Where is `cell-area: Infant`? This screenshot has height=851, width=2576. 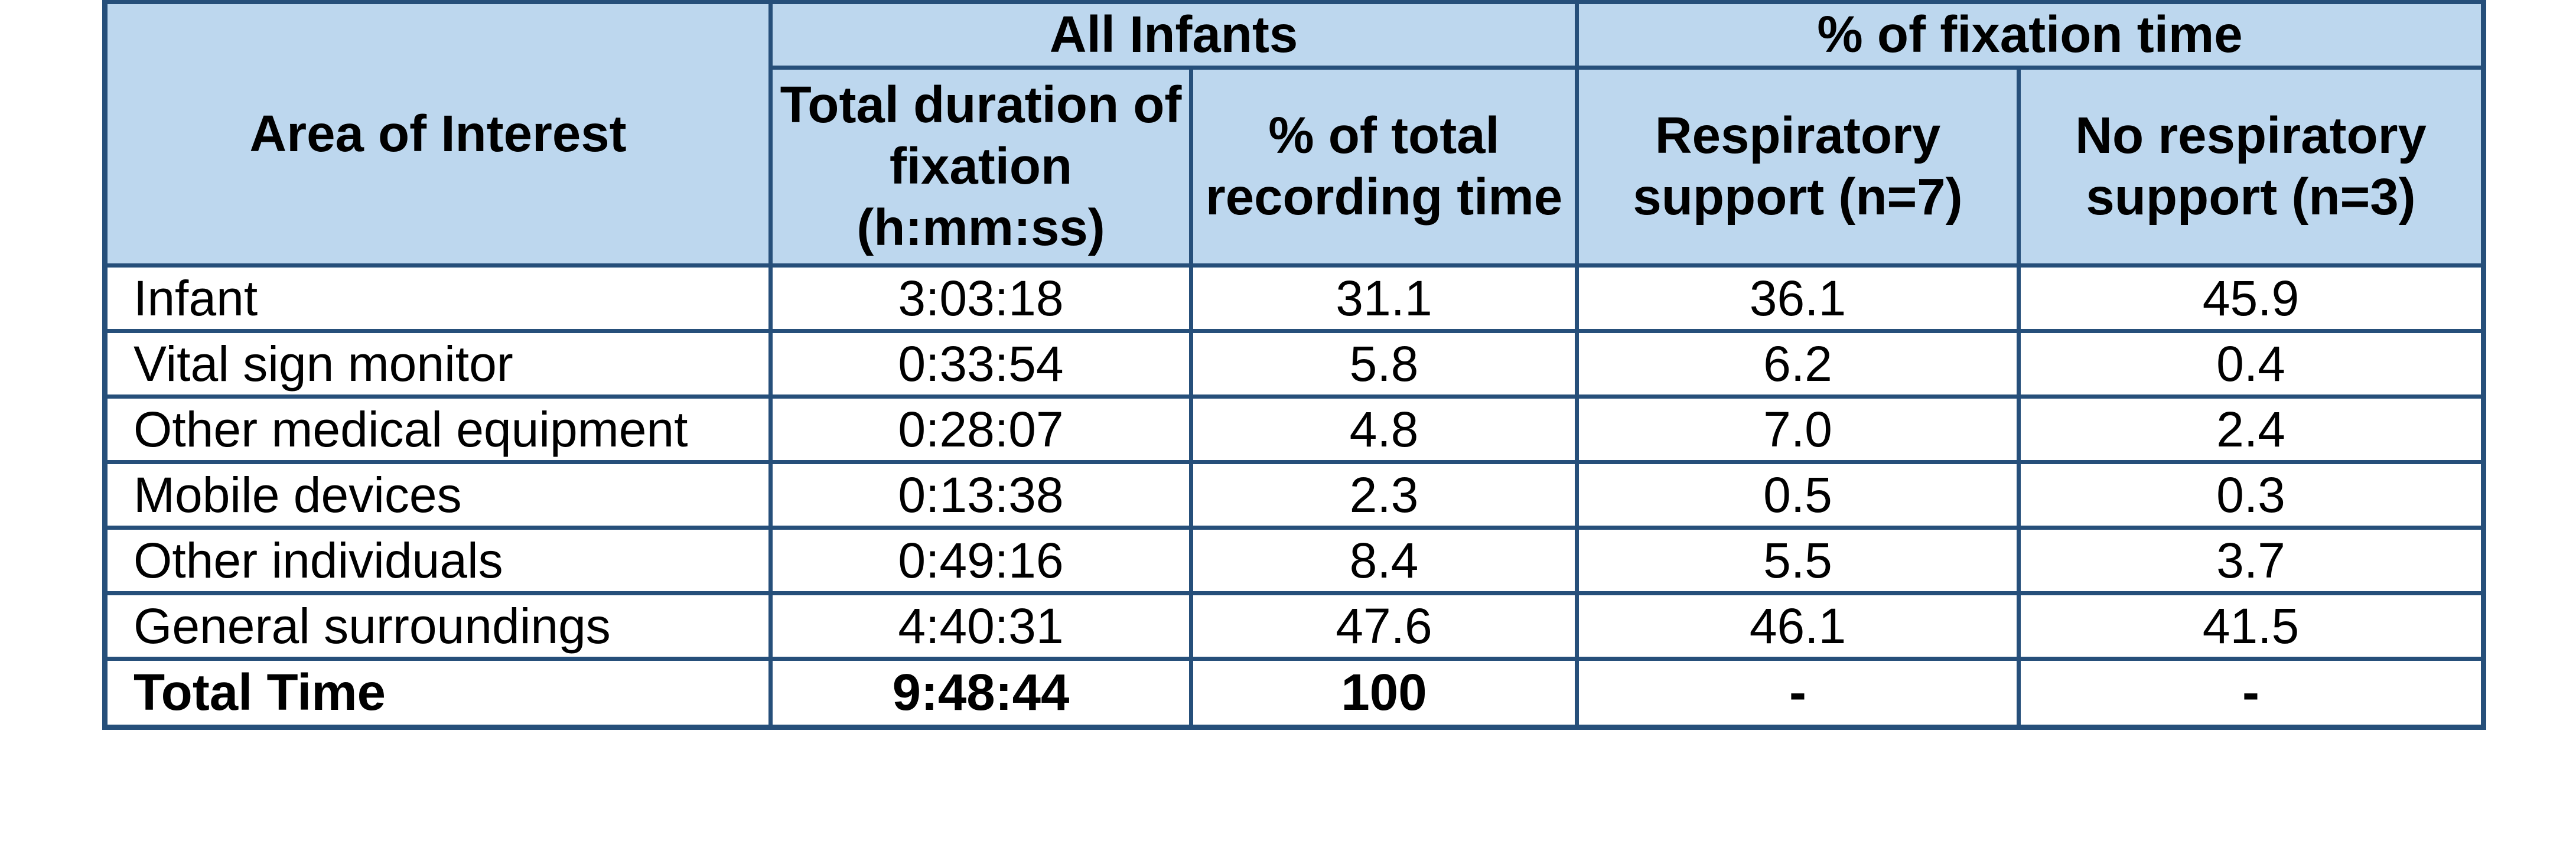
cell-area: Infant is located at coordinates (438, 298).